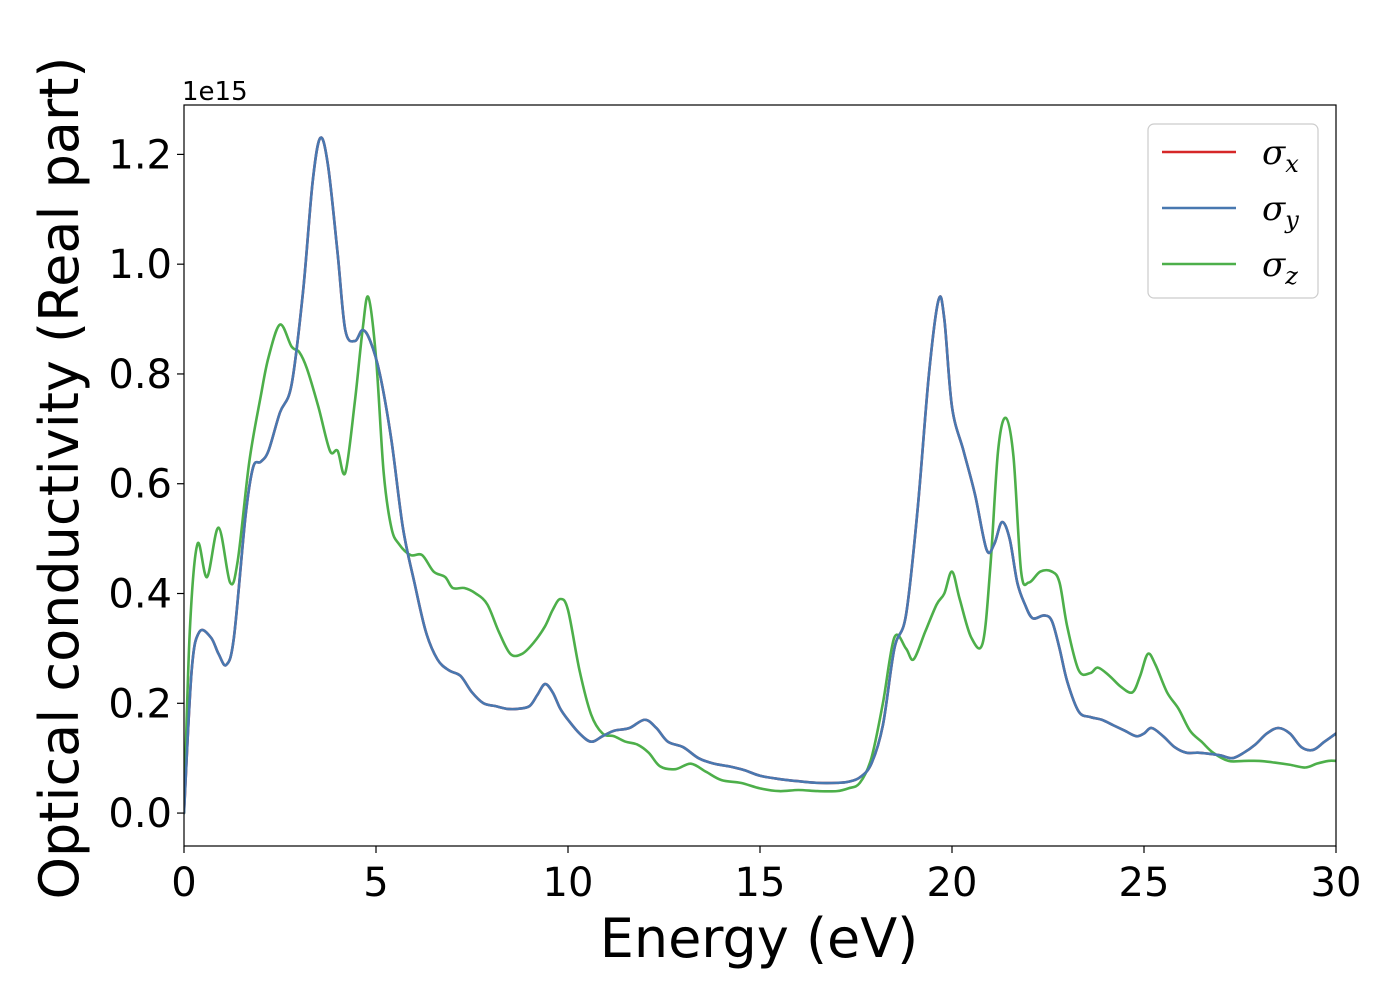 This screenshot has height=1000, width=1400. I want to click on legend-subscript: y, so click(1291, 220).